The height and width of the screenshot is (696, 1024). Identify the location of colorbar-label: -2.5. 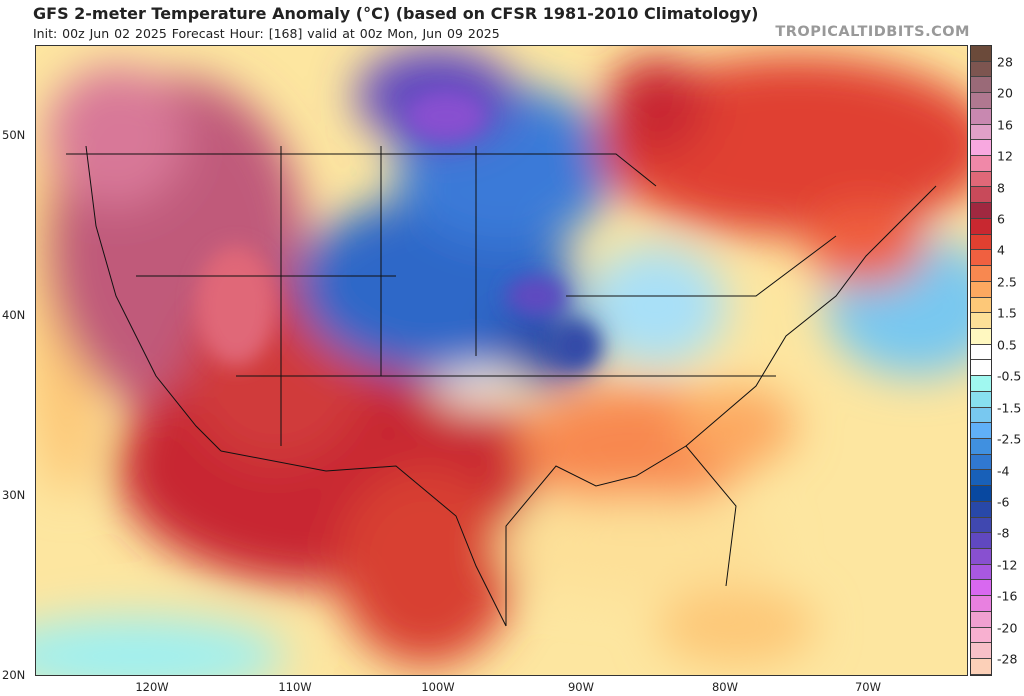
(1009, 439).